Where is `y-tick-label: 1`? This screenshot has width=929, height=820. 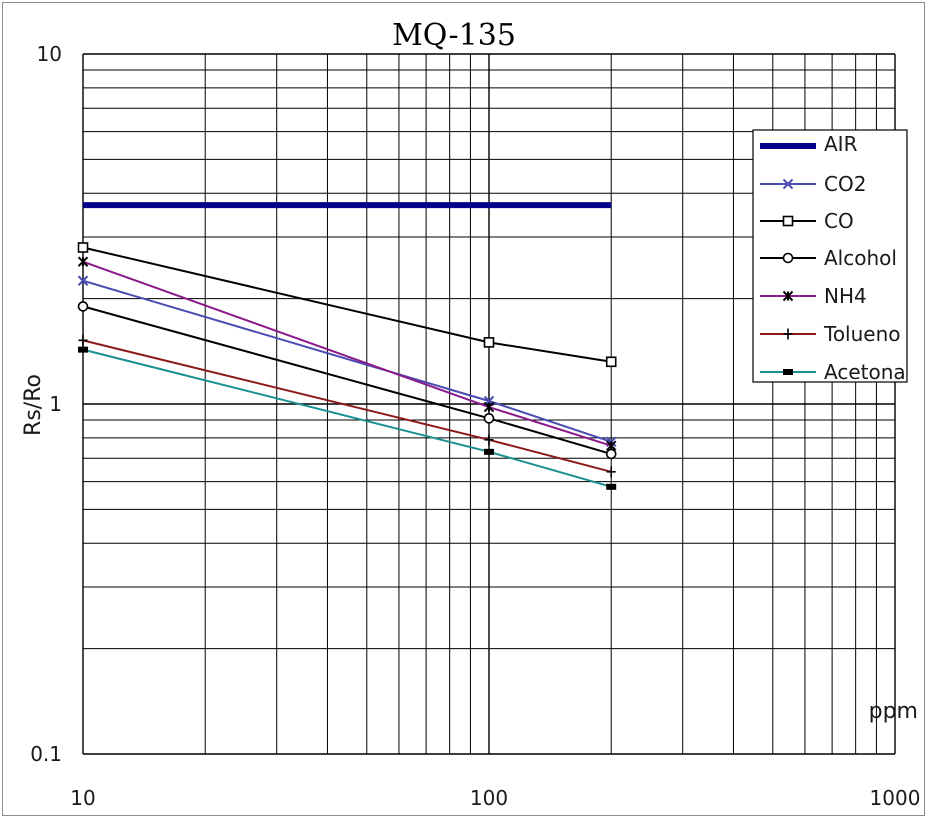 y-tick-label: 1 is located at coordinates (55, 404).